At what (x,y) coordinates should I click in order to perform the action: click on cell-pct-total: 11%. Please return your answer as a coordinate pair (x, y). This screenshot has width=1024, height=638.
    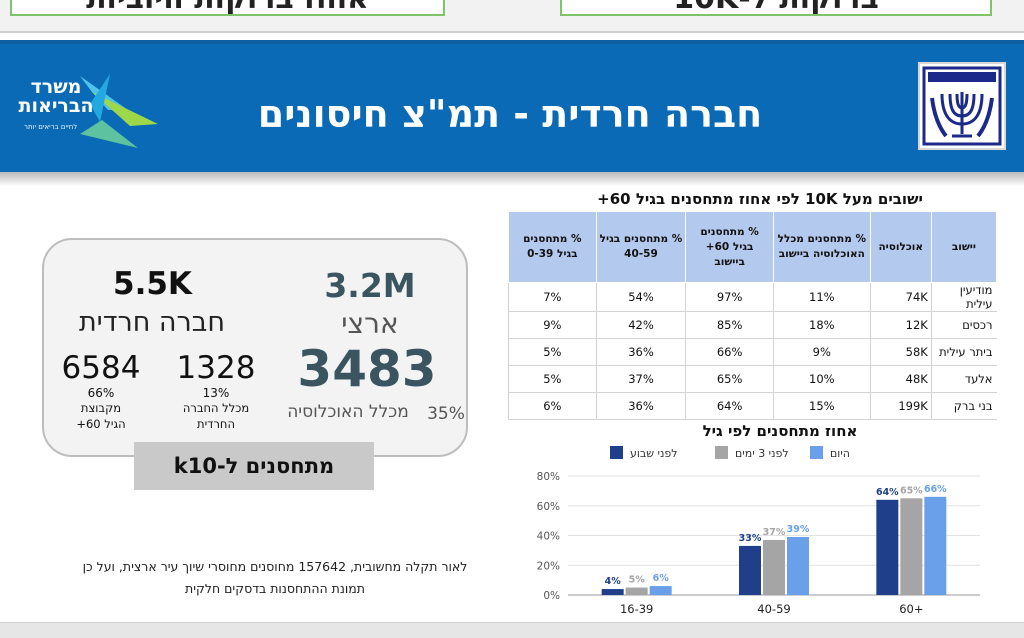
    Looking at the image, I should click on (821, 297).